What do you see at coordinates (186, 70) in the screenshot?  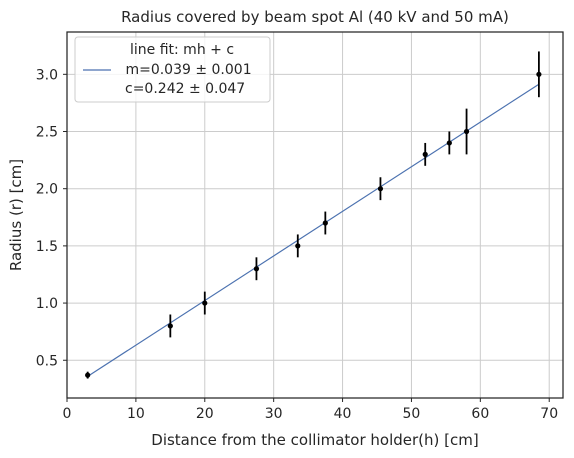 I see `legend-entry-line-1: m=0.039 ± 0.001` at bounding box center [186, 70].